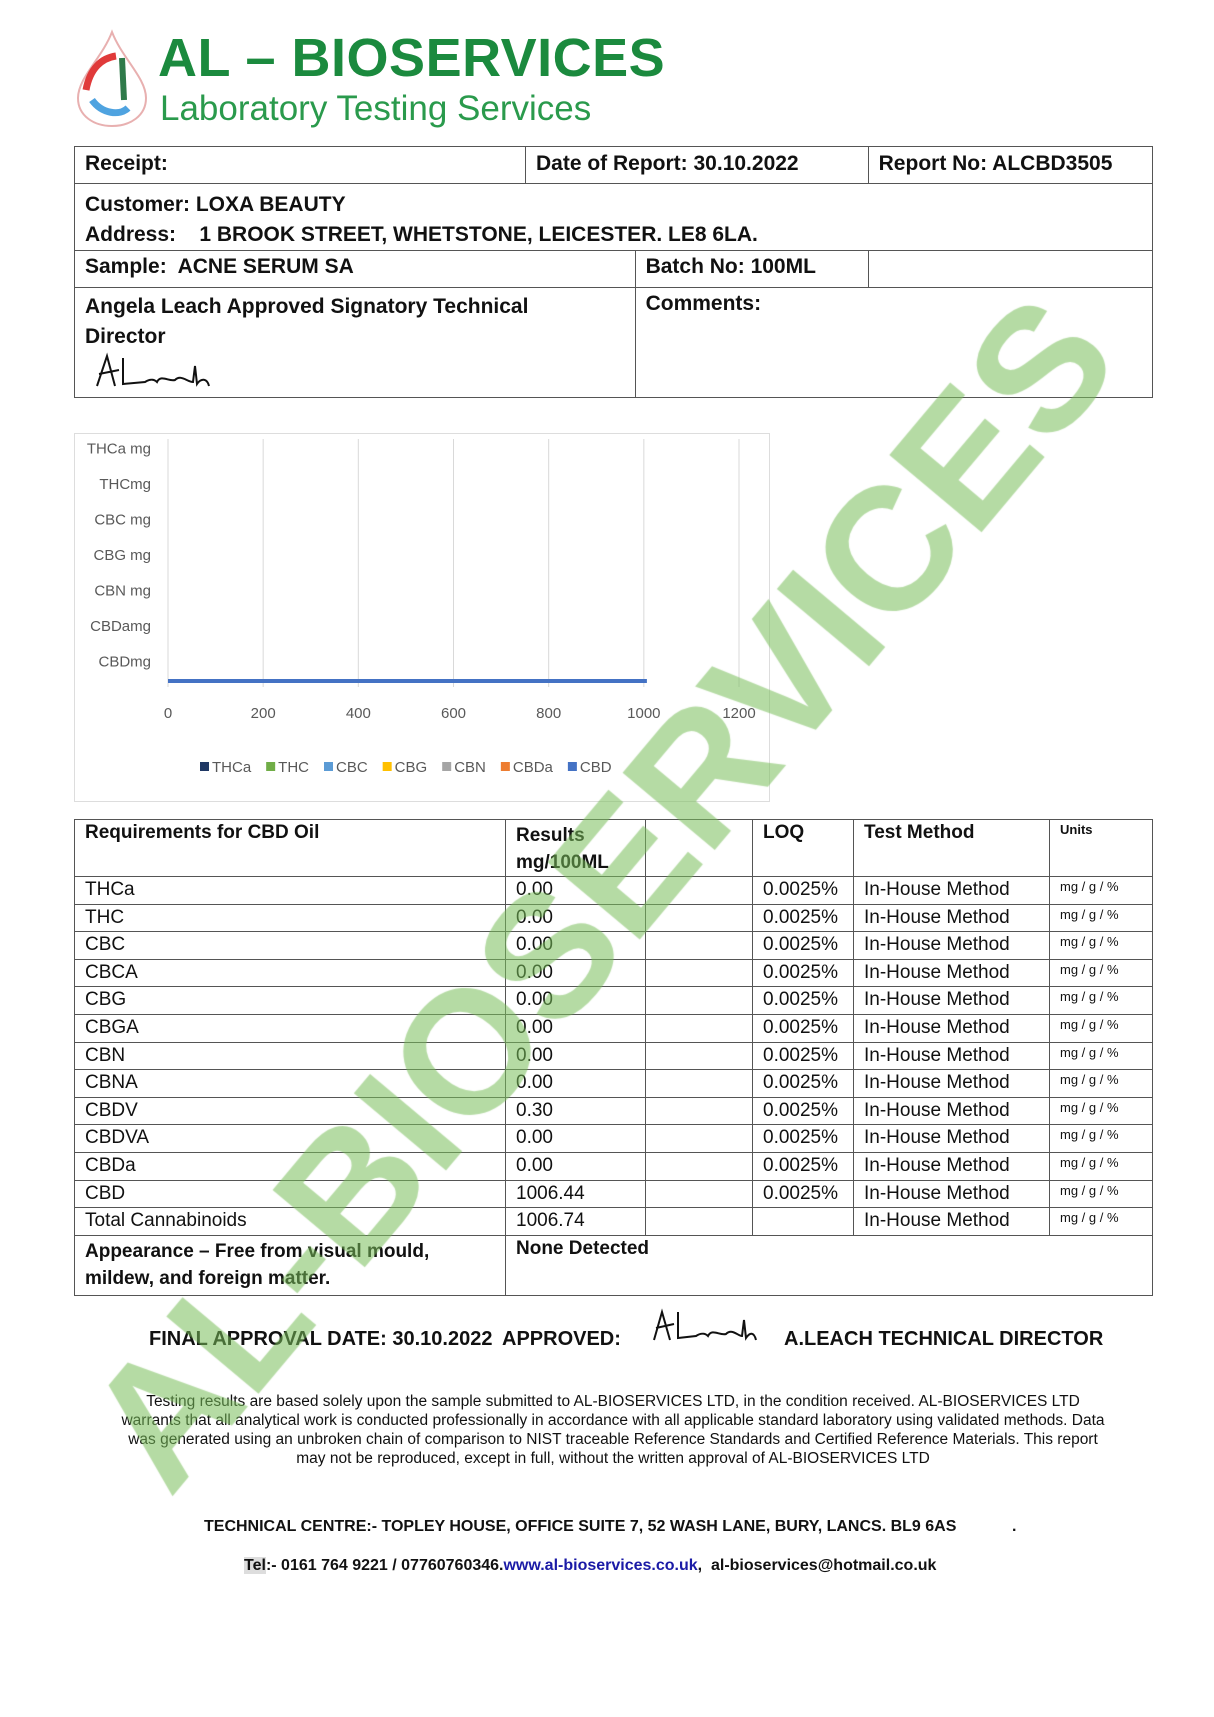 The width and height of the screenshot is (1214, 1717). Describe the element at coordinates (300, 165) in the screenshot. I see `receipt: Receipt:` at that location.